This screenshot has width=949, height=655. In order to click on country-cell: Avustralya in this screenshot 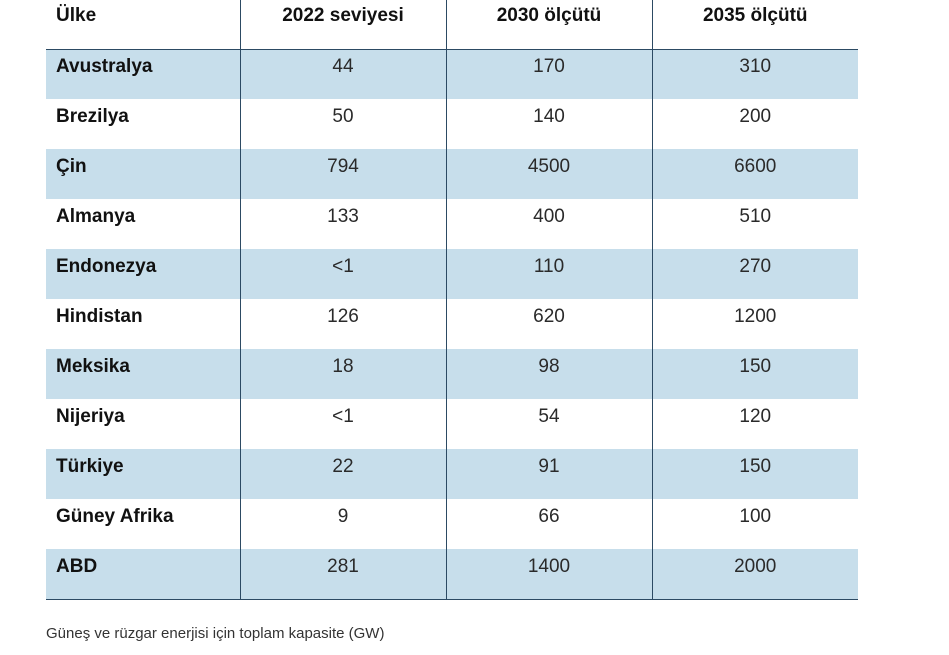, I will do `click(143, 74)`.